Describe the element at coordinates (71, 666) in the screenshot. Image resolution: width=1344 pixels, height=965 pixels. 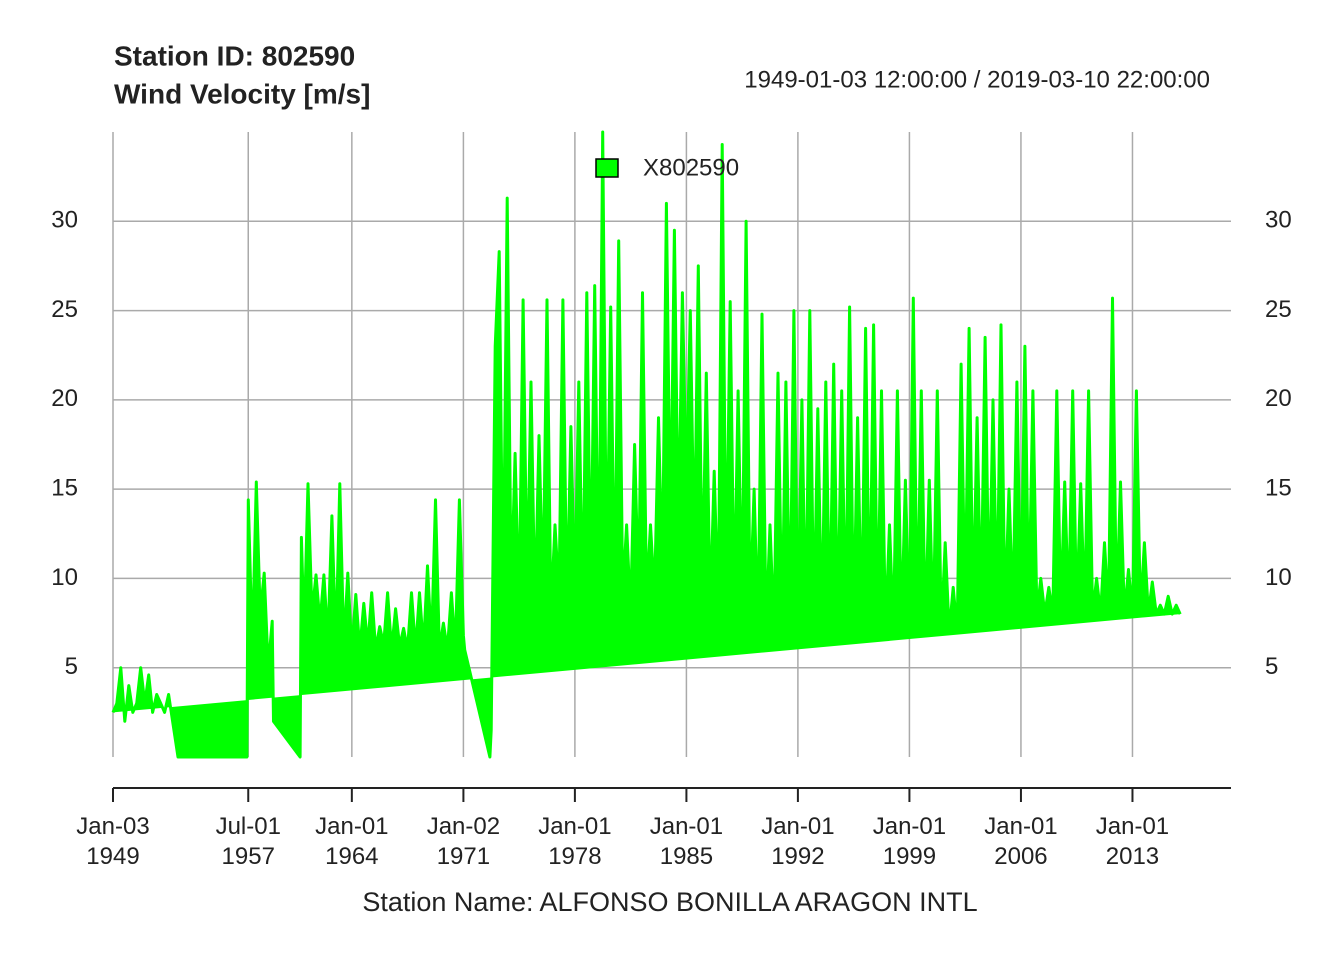
I see `y-tick-label: 5` at that location.